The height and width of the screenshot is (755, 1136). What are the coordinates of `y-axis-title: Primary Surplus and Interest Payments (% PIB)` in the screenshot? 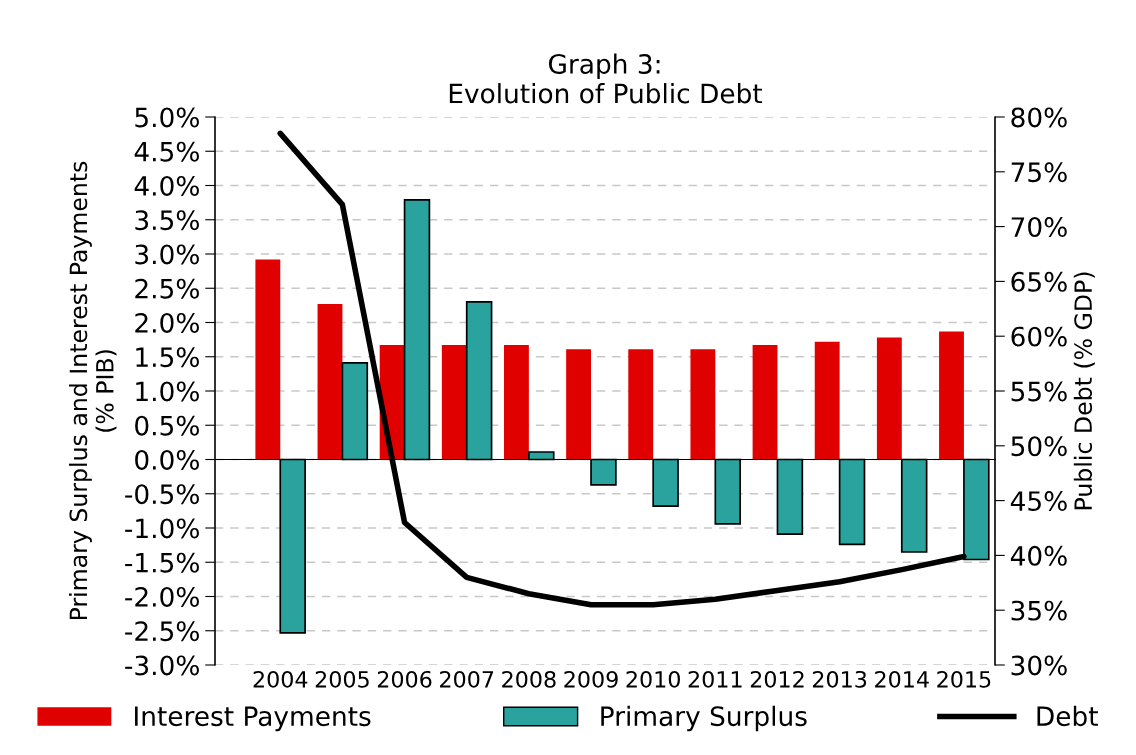 It's located at (93, 390).